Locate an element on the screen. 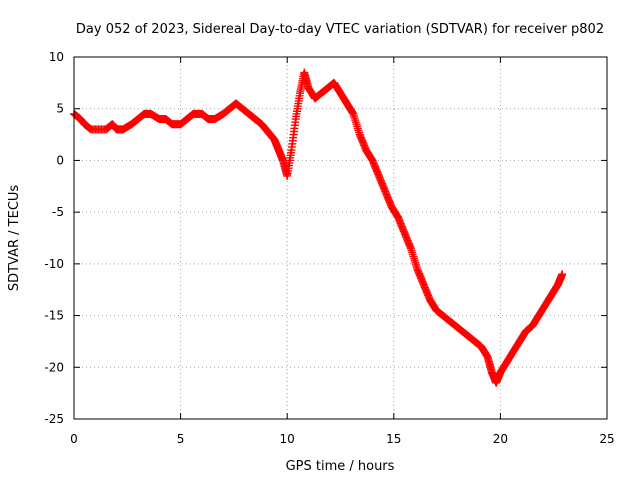 This screenshot has height=480, width=640. y-tick-label: 0 is located at coordinates (60, 160).